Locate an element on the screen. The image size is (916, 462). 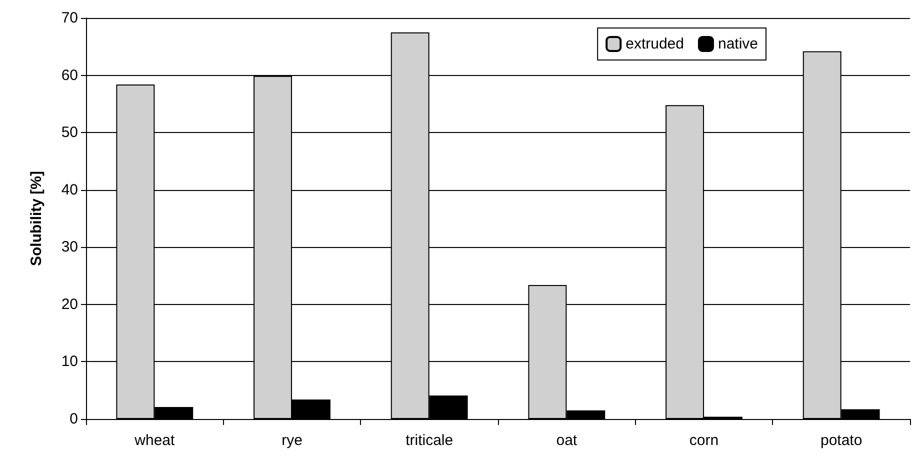
x-tick-label: corn is located at coordinates (704, 440).